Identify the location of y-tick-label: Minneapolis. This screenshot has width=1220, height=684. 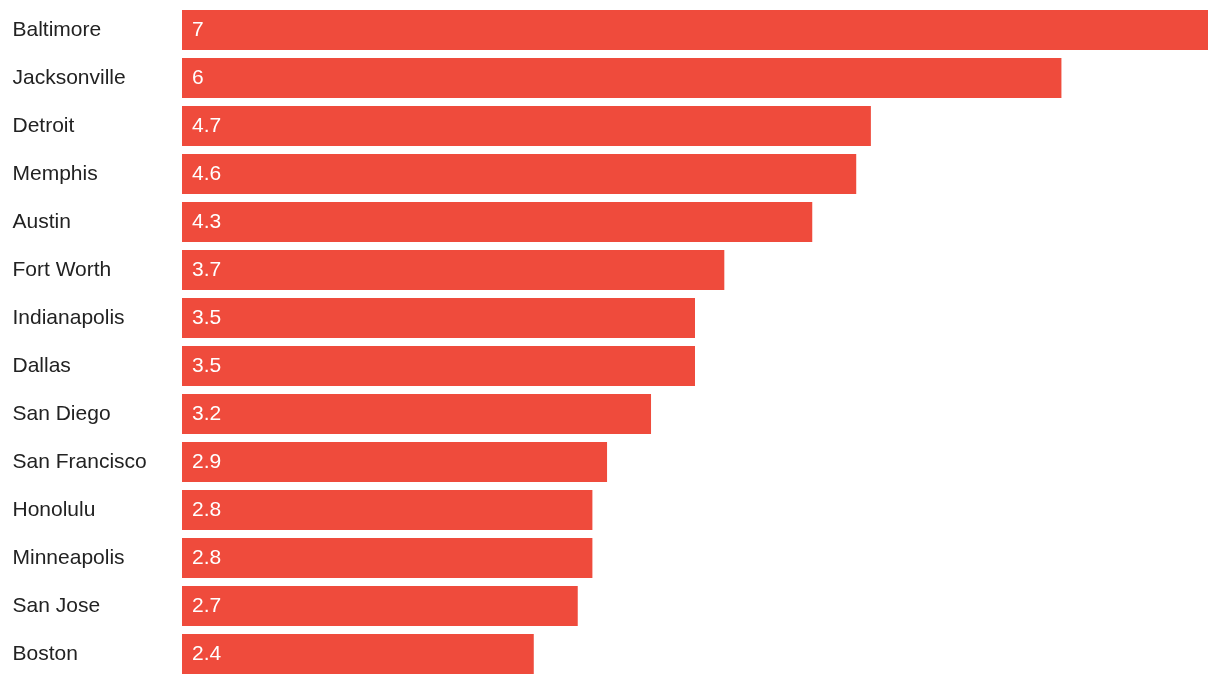
(68, 556).